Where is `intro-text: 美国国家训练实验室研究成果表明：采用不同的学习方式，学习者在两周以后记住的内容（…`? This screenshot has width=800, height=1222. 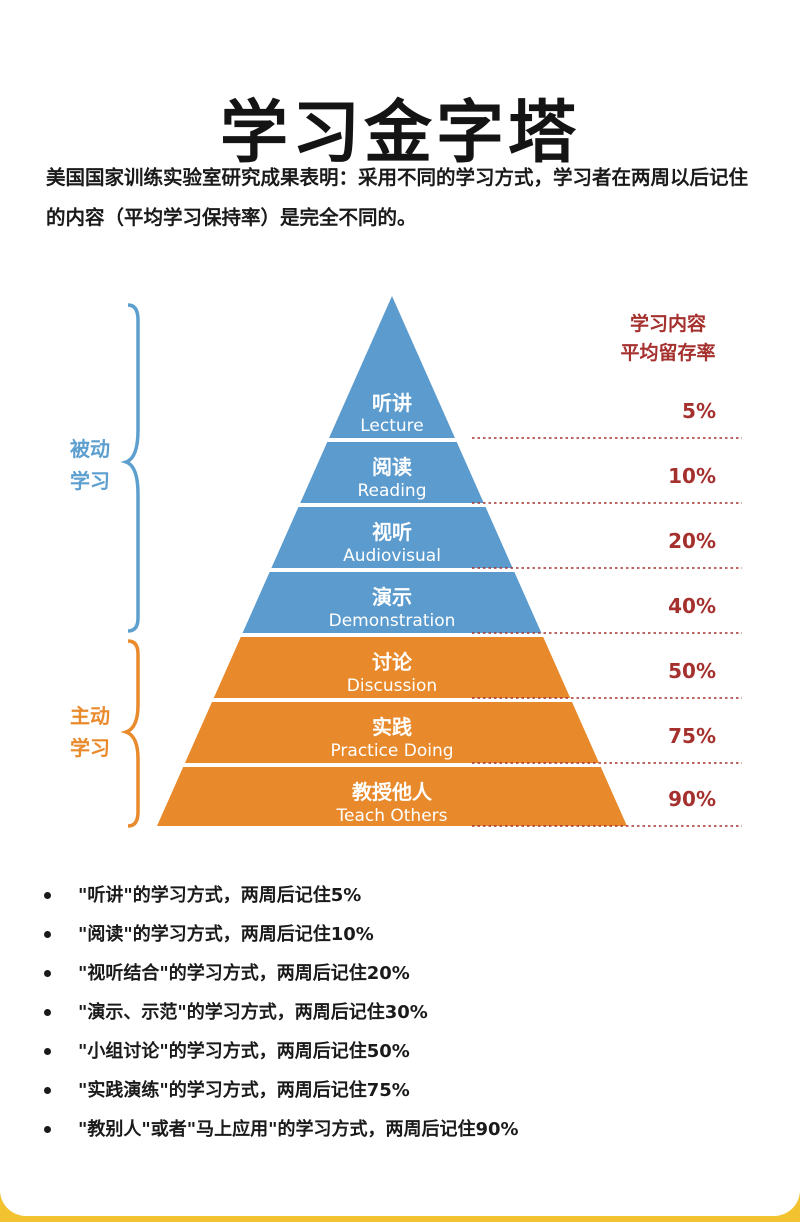
intro-text: 美国国家训练实验室研究成果表明：采用不同的学习方式，学习者在两周以后记住的内容（… is located at coordinates (397, 197).